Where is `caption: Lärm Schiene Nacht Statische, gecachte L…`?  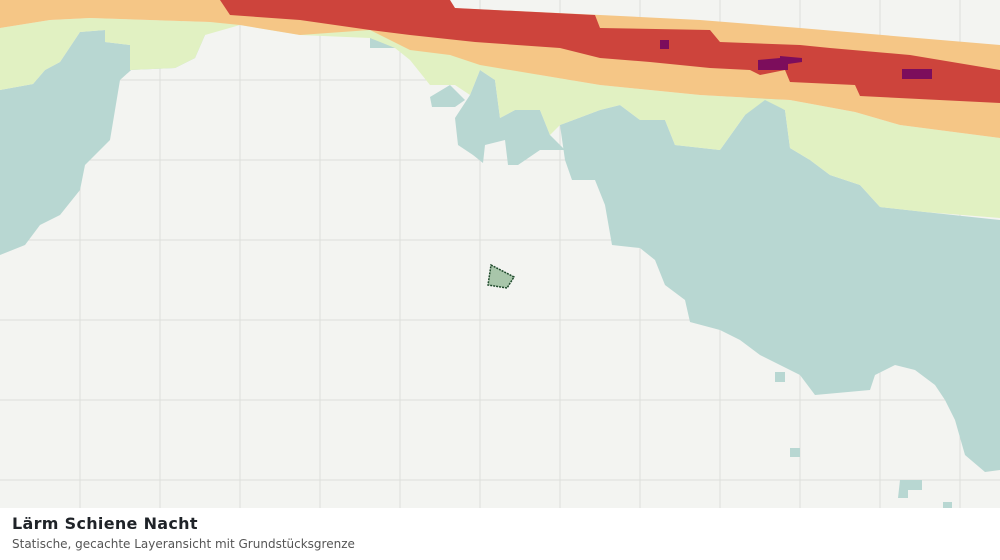 caption: Lärm Schiene Nacht Statische, gecachte L… is located at coordinates (500, 534).